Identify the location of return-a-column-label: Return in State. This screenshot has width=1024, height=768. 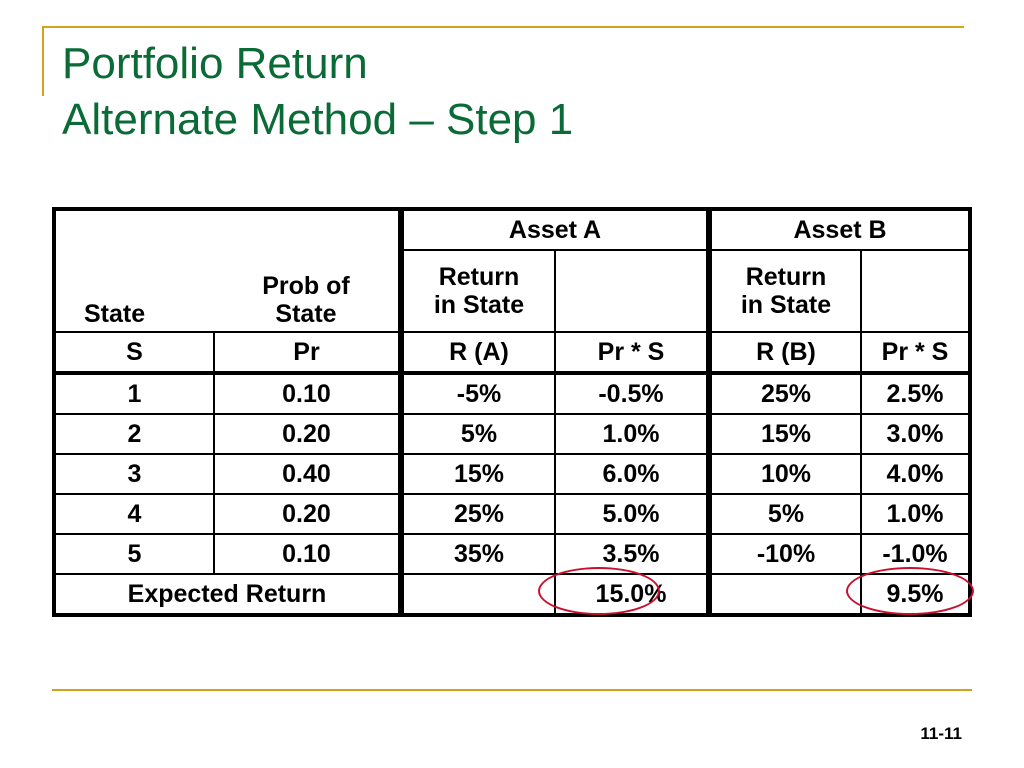
(477, 291).